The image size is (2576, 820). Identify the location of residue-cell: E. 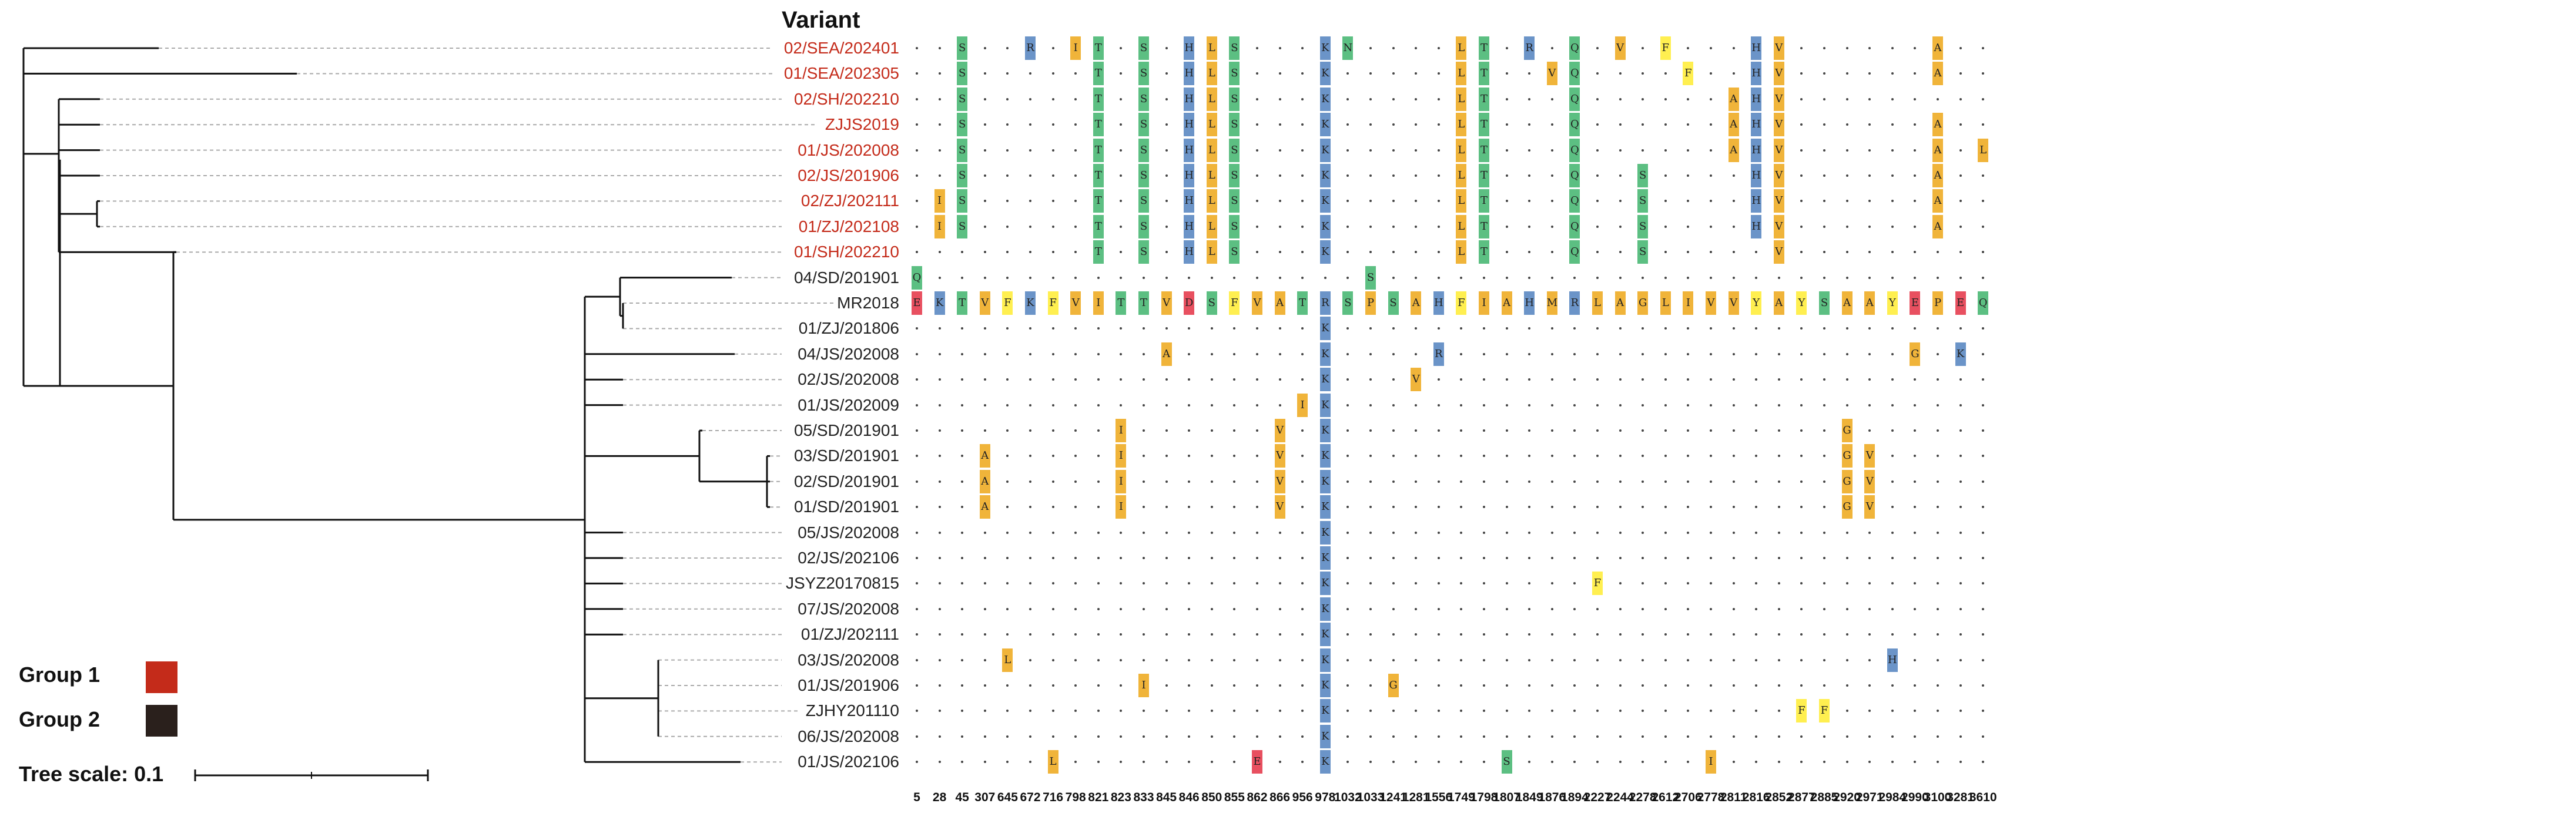
(1915, 303).